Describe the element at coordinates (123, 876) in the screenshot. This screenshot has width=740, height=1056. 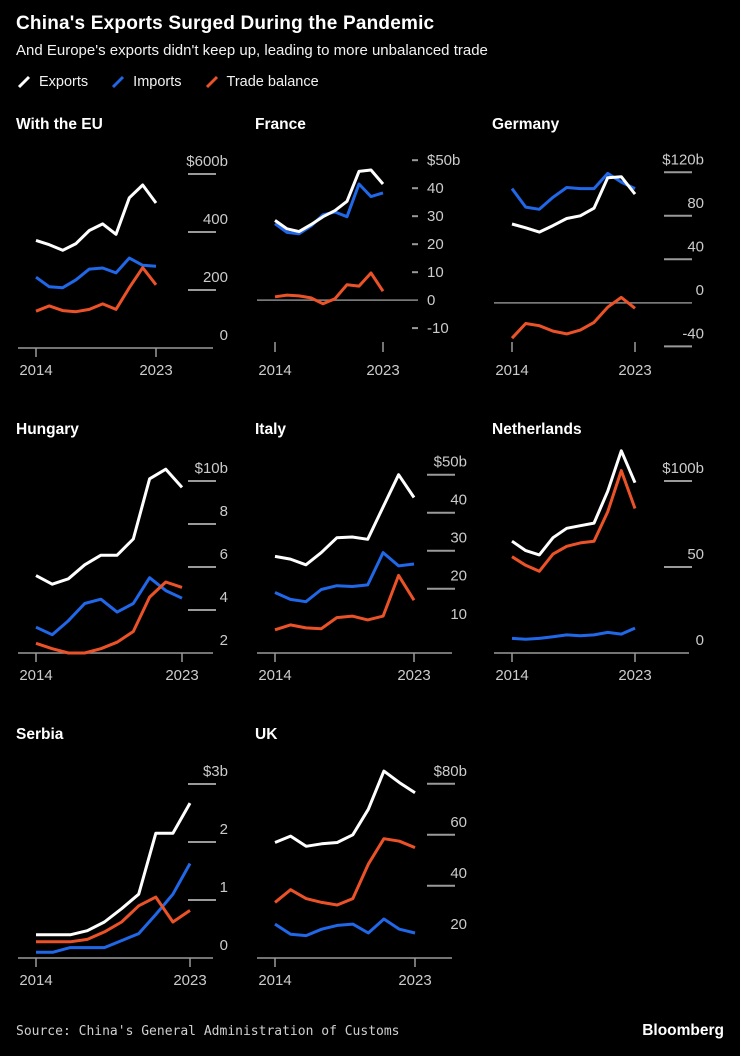
I see `chart-plot-serbia: $3b 2 1 0 2014 2023` at that location.